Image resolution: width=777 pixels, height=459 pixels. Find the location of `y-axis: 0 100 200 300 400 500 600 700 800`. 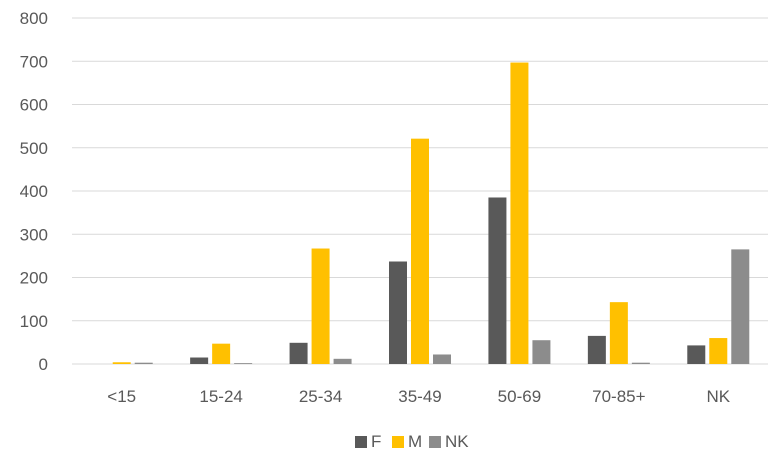

y-axis: 0 100 200 300 400 500 600 700 800 is located at coordinates (34, 191).